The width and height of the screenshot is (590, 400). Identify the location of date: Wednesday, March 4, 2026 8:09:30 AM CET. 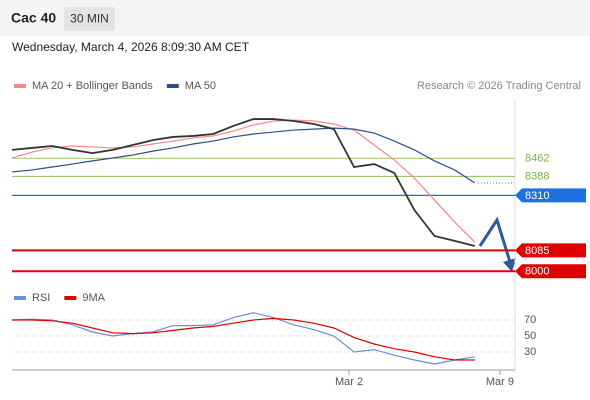
(131, 47).